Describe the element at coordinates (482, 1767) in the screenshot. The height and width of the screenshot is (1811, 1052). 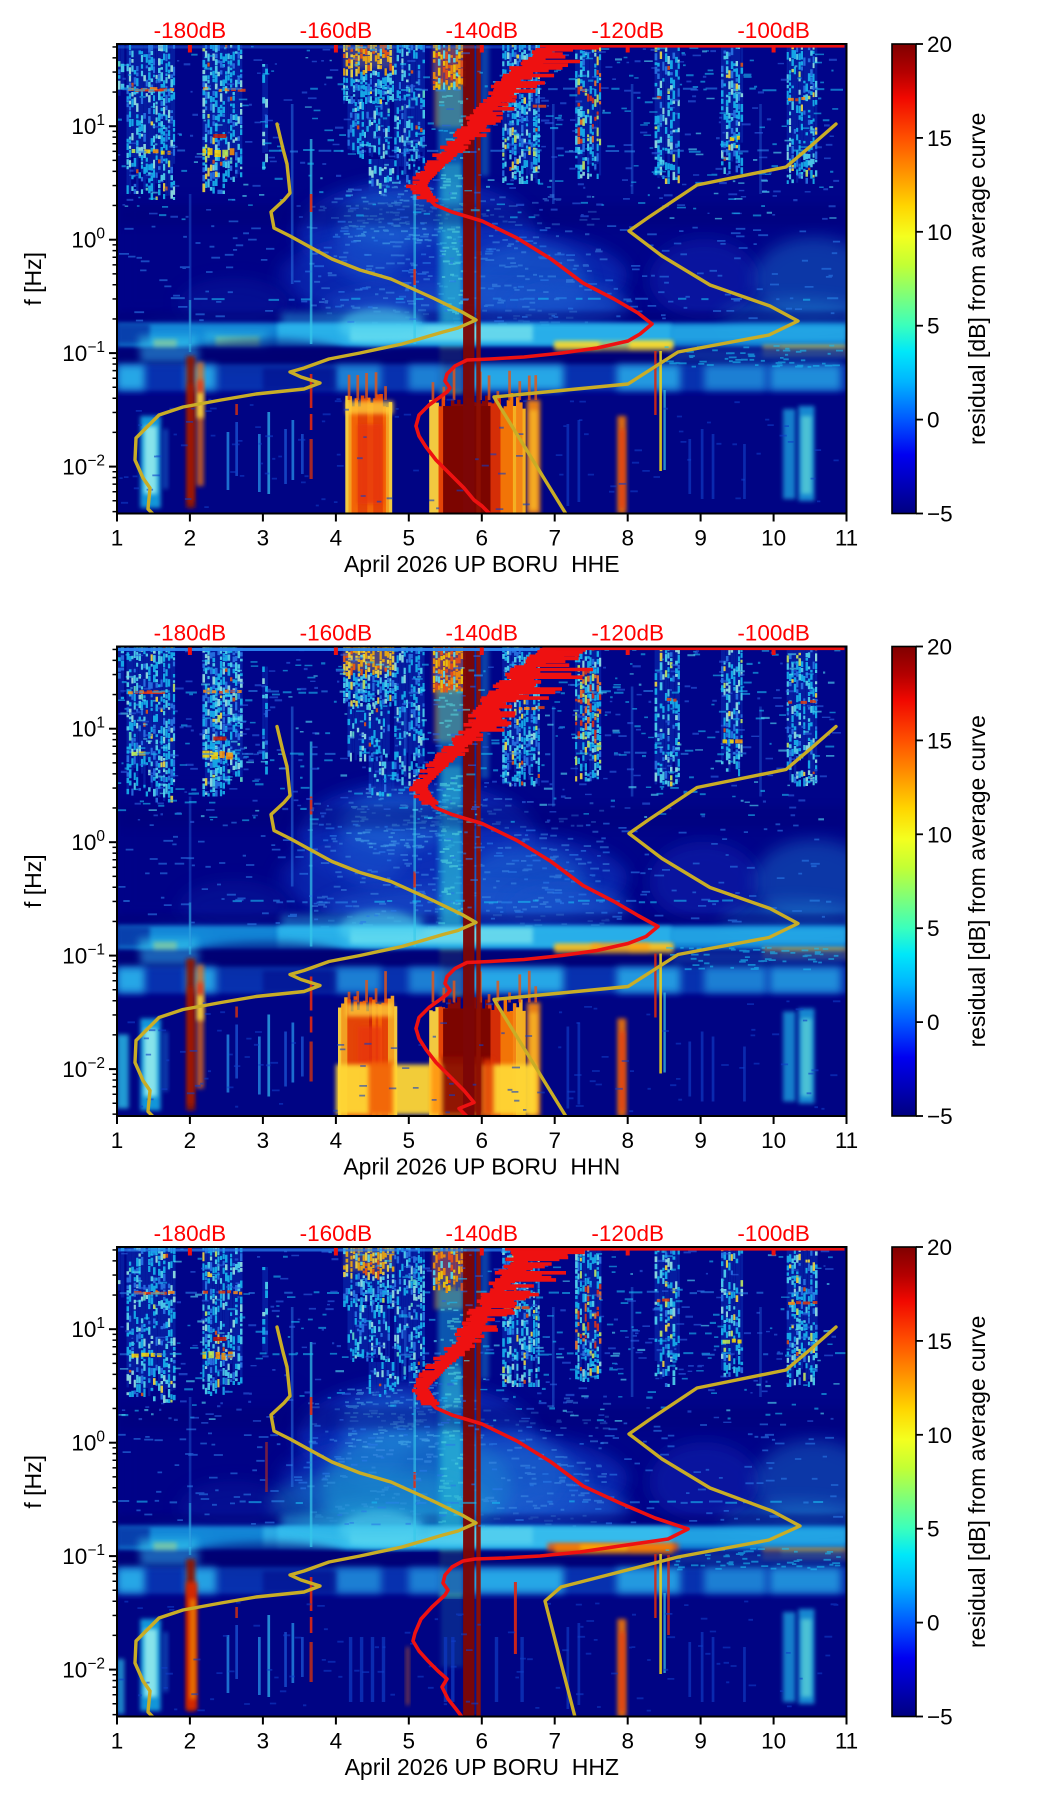
I see `svg-text: April 2026 UP BORU HHZ` at that location.